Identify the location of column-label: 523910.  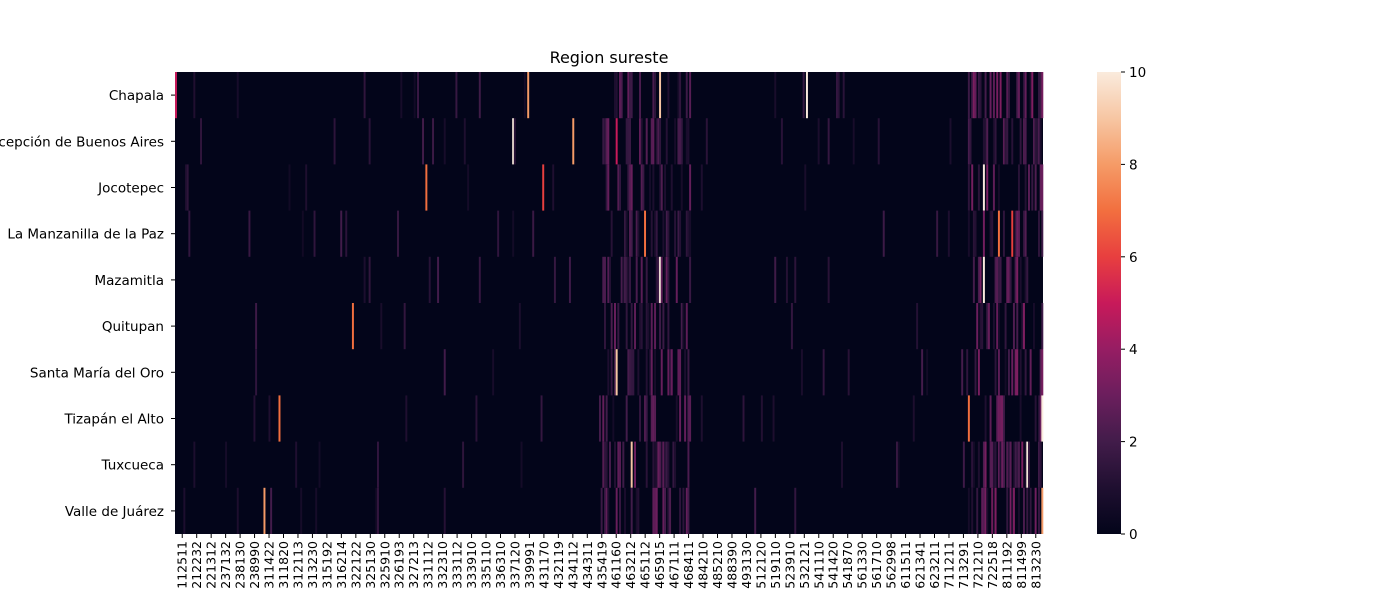
(789, 565).